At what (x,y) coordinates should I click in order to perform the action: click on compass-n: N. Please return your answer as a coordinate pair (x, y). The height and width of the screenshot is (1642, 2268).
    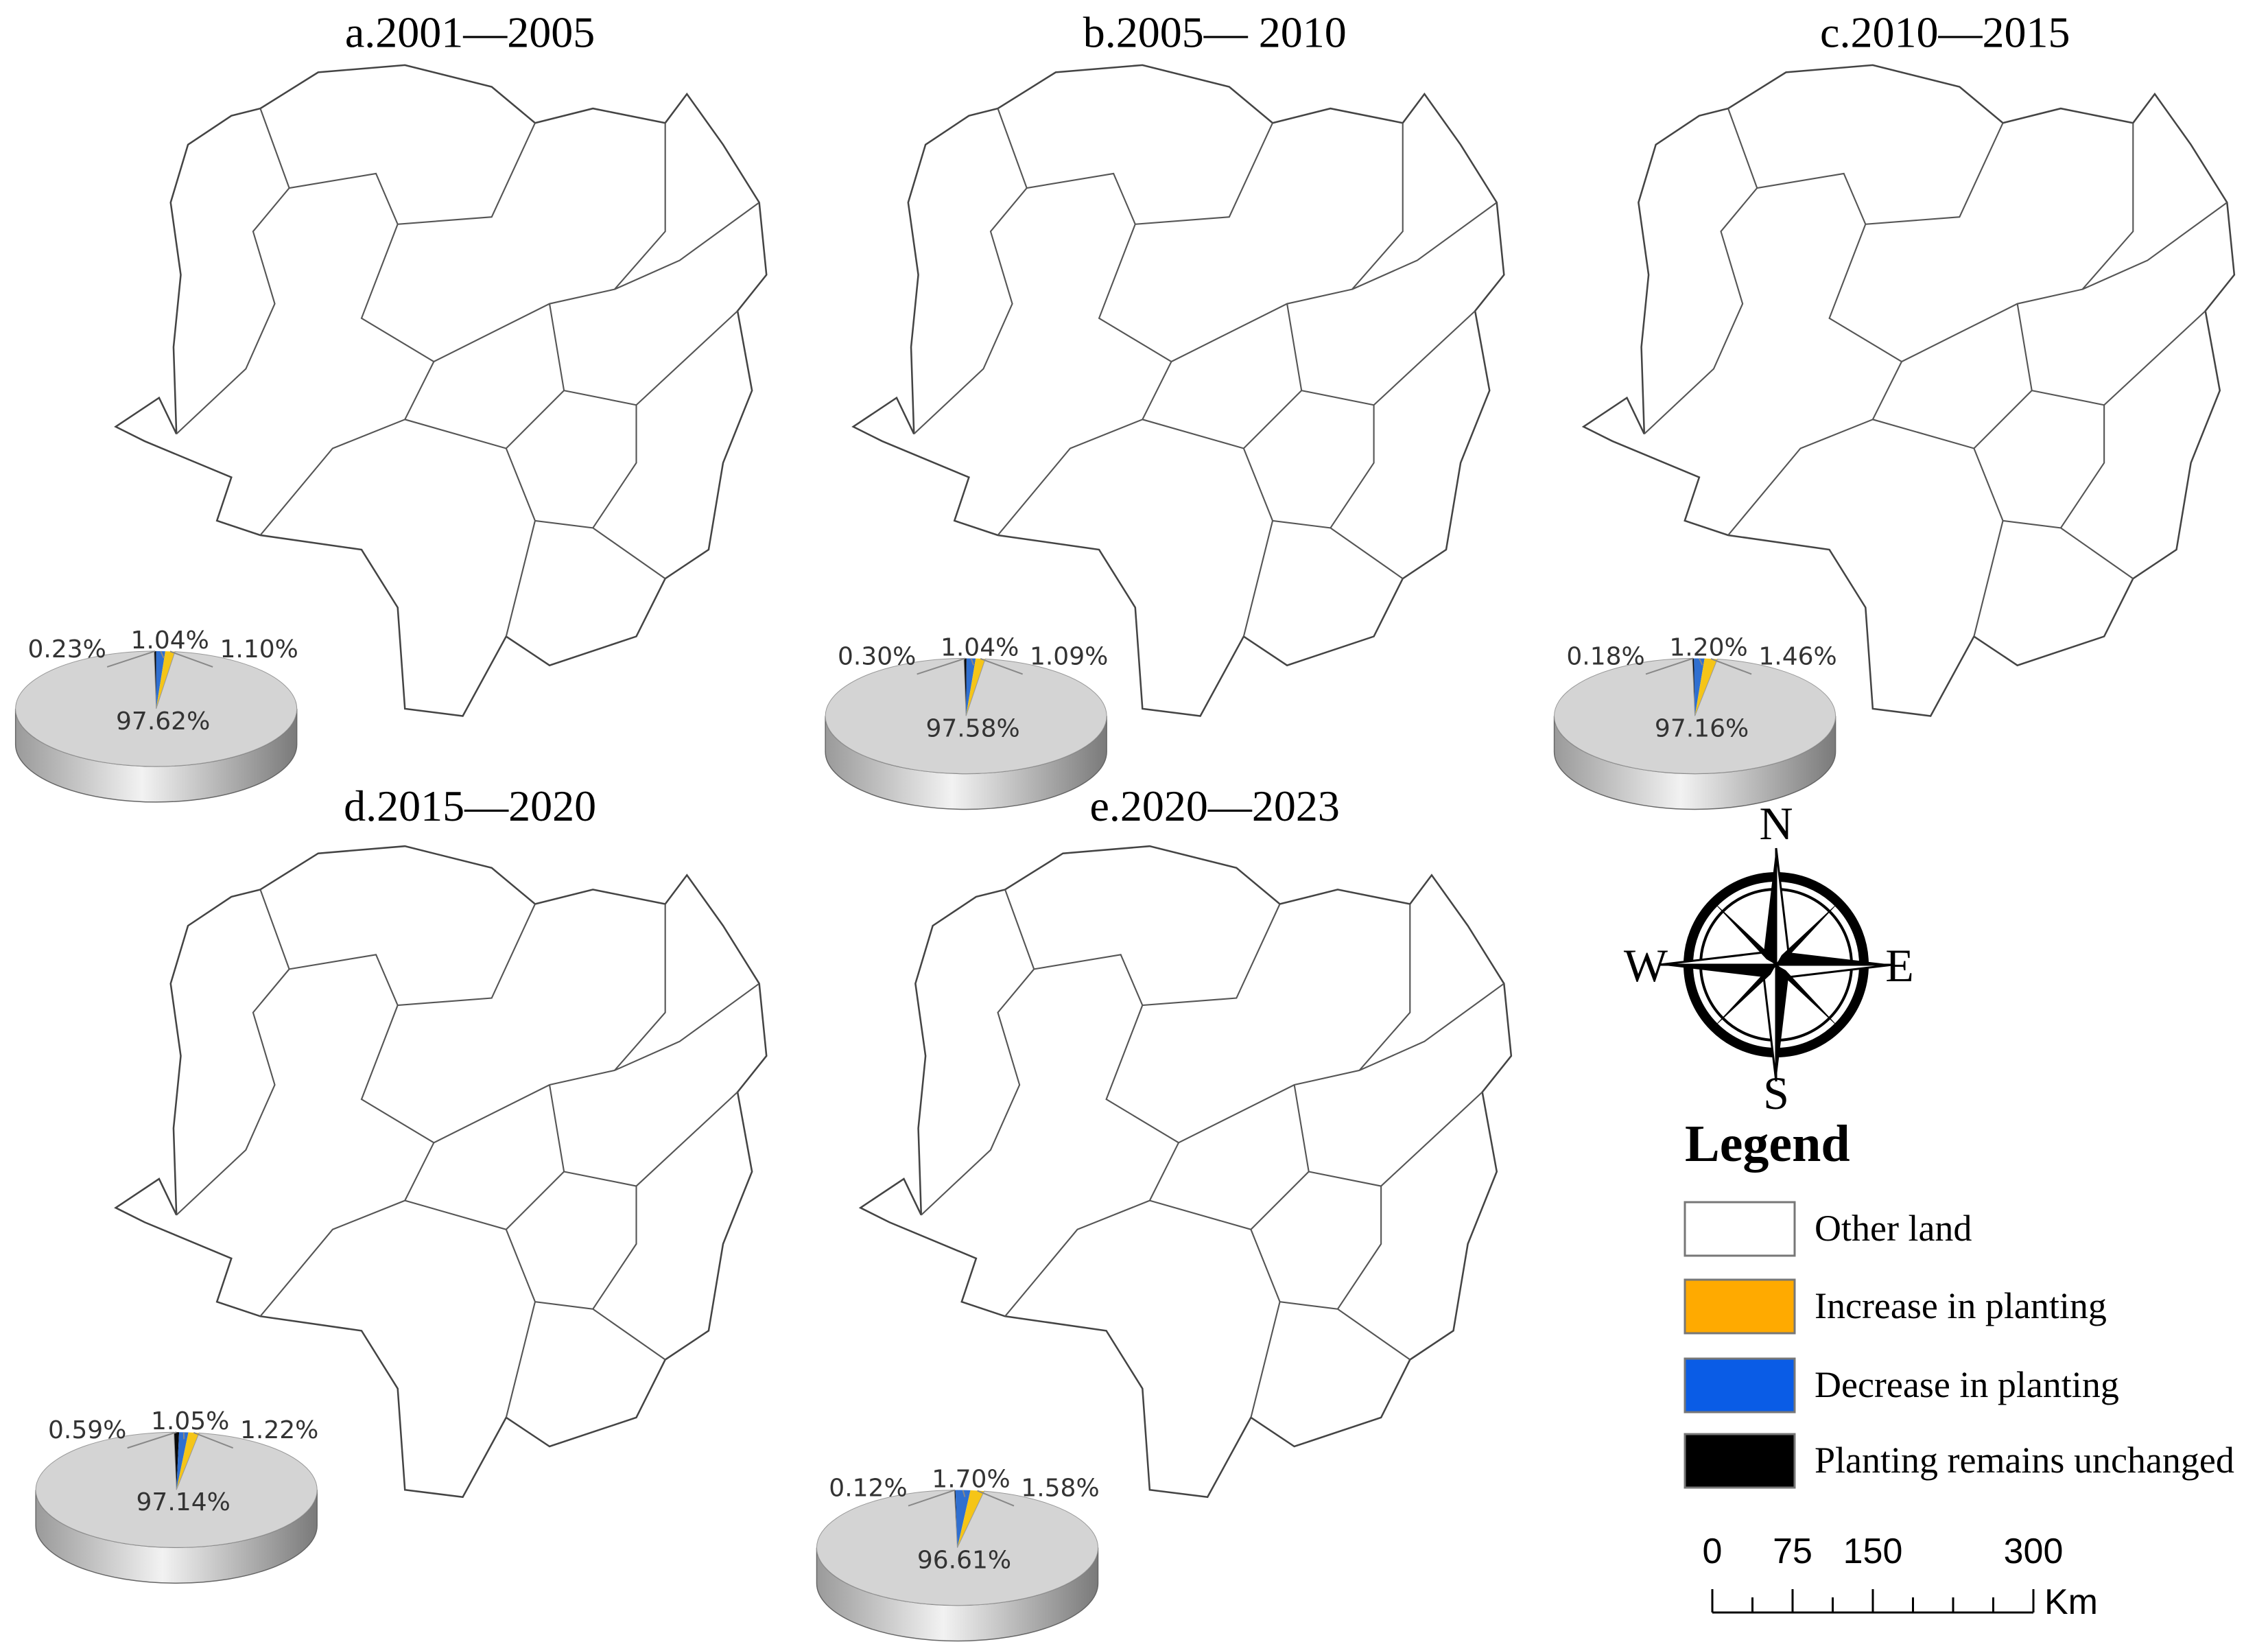
    Looking at the image, I should click on (1776, 823).